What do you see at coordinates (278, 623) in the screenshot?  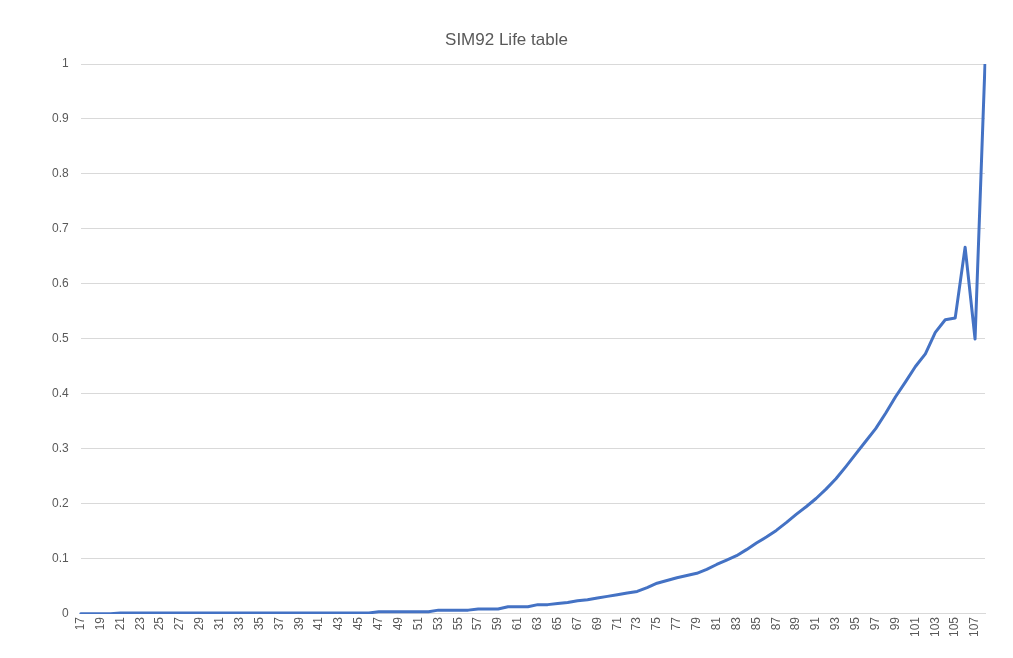 I see `x-tick-label: 37` at bounding box center [278, 623].